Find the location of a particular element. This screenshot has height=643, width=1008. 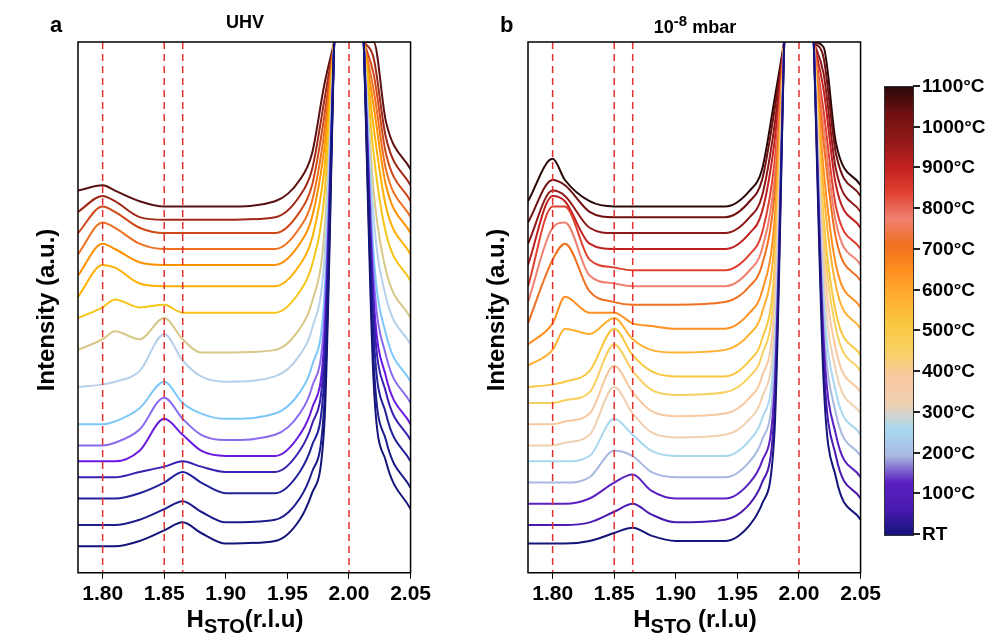

text: b is located at coordinates (507, 25).